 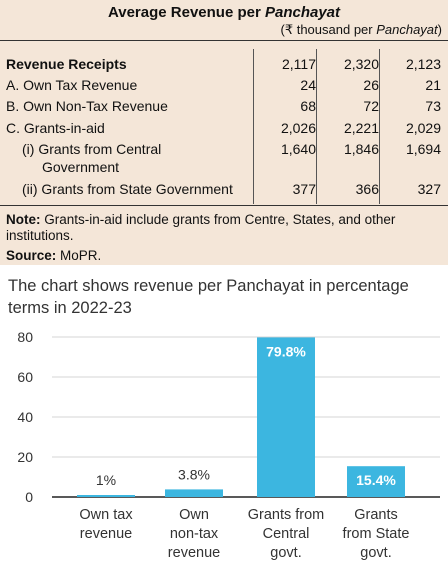 I want to click on y-tick-label: 0, so click(x=29, y=497).